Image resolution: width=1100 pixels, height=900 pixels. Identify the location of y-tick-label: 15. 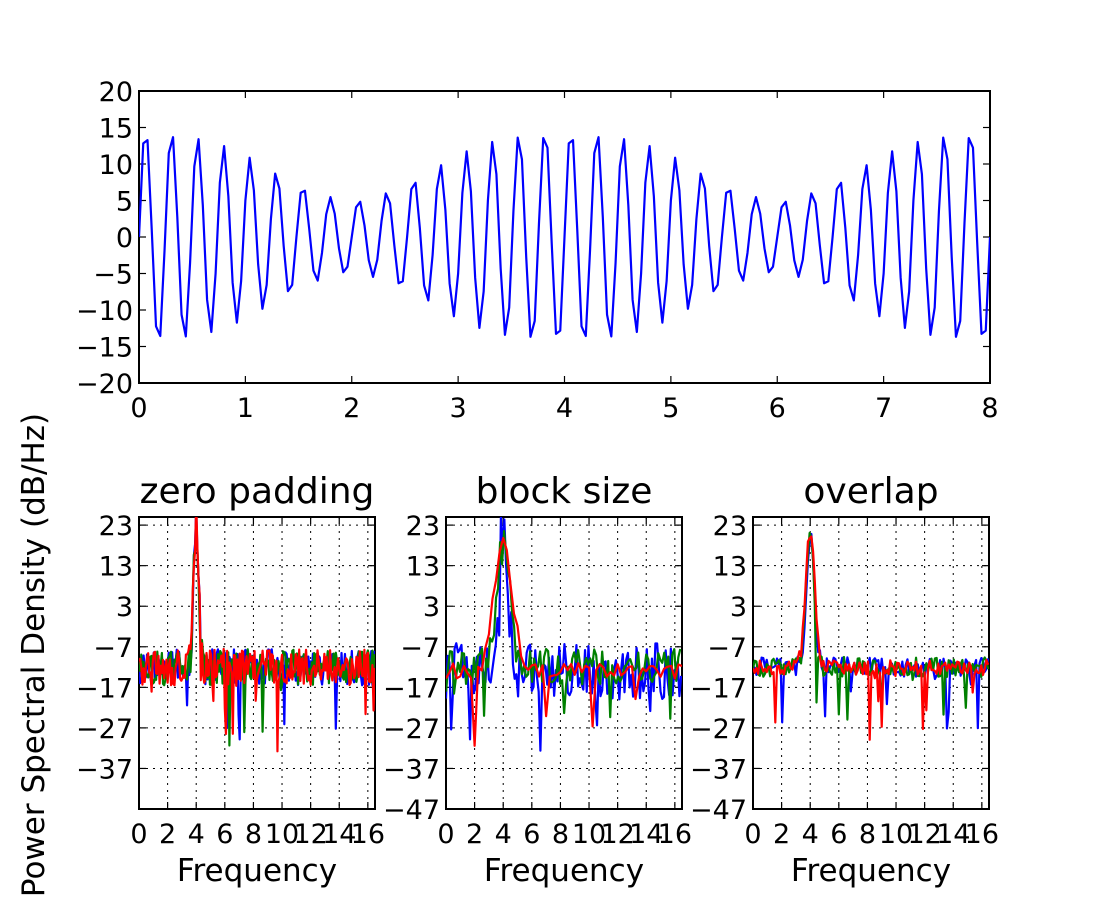
(116, 129).